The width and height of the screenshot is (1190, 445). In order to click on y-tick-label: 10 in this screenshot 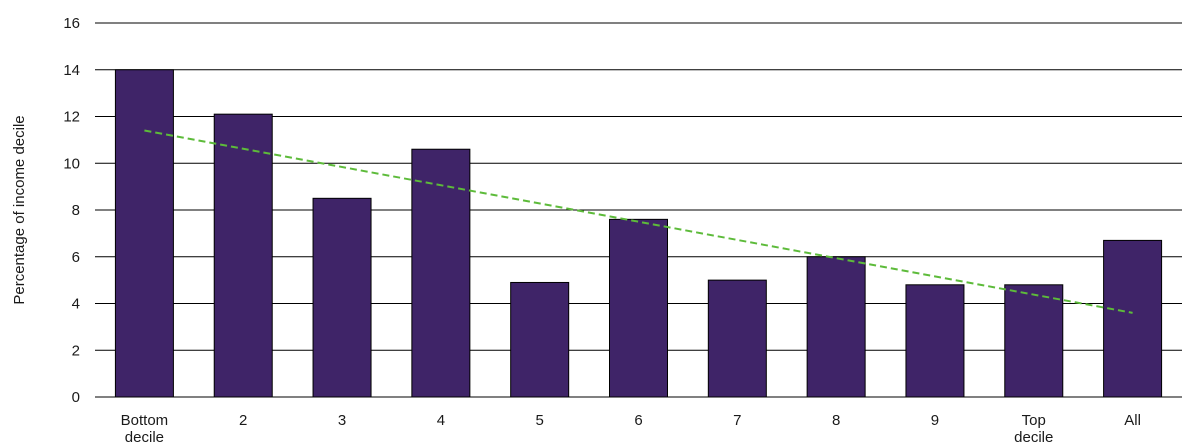, I will do `click(71, 163)`.